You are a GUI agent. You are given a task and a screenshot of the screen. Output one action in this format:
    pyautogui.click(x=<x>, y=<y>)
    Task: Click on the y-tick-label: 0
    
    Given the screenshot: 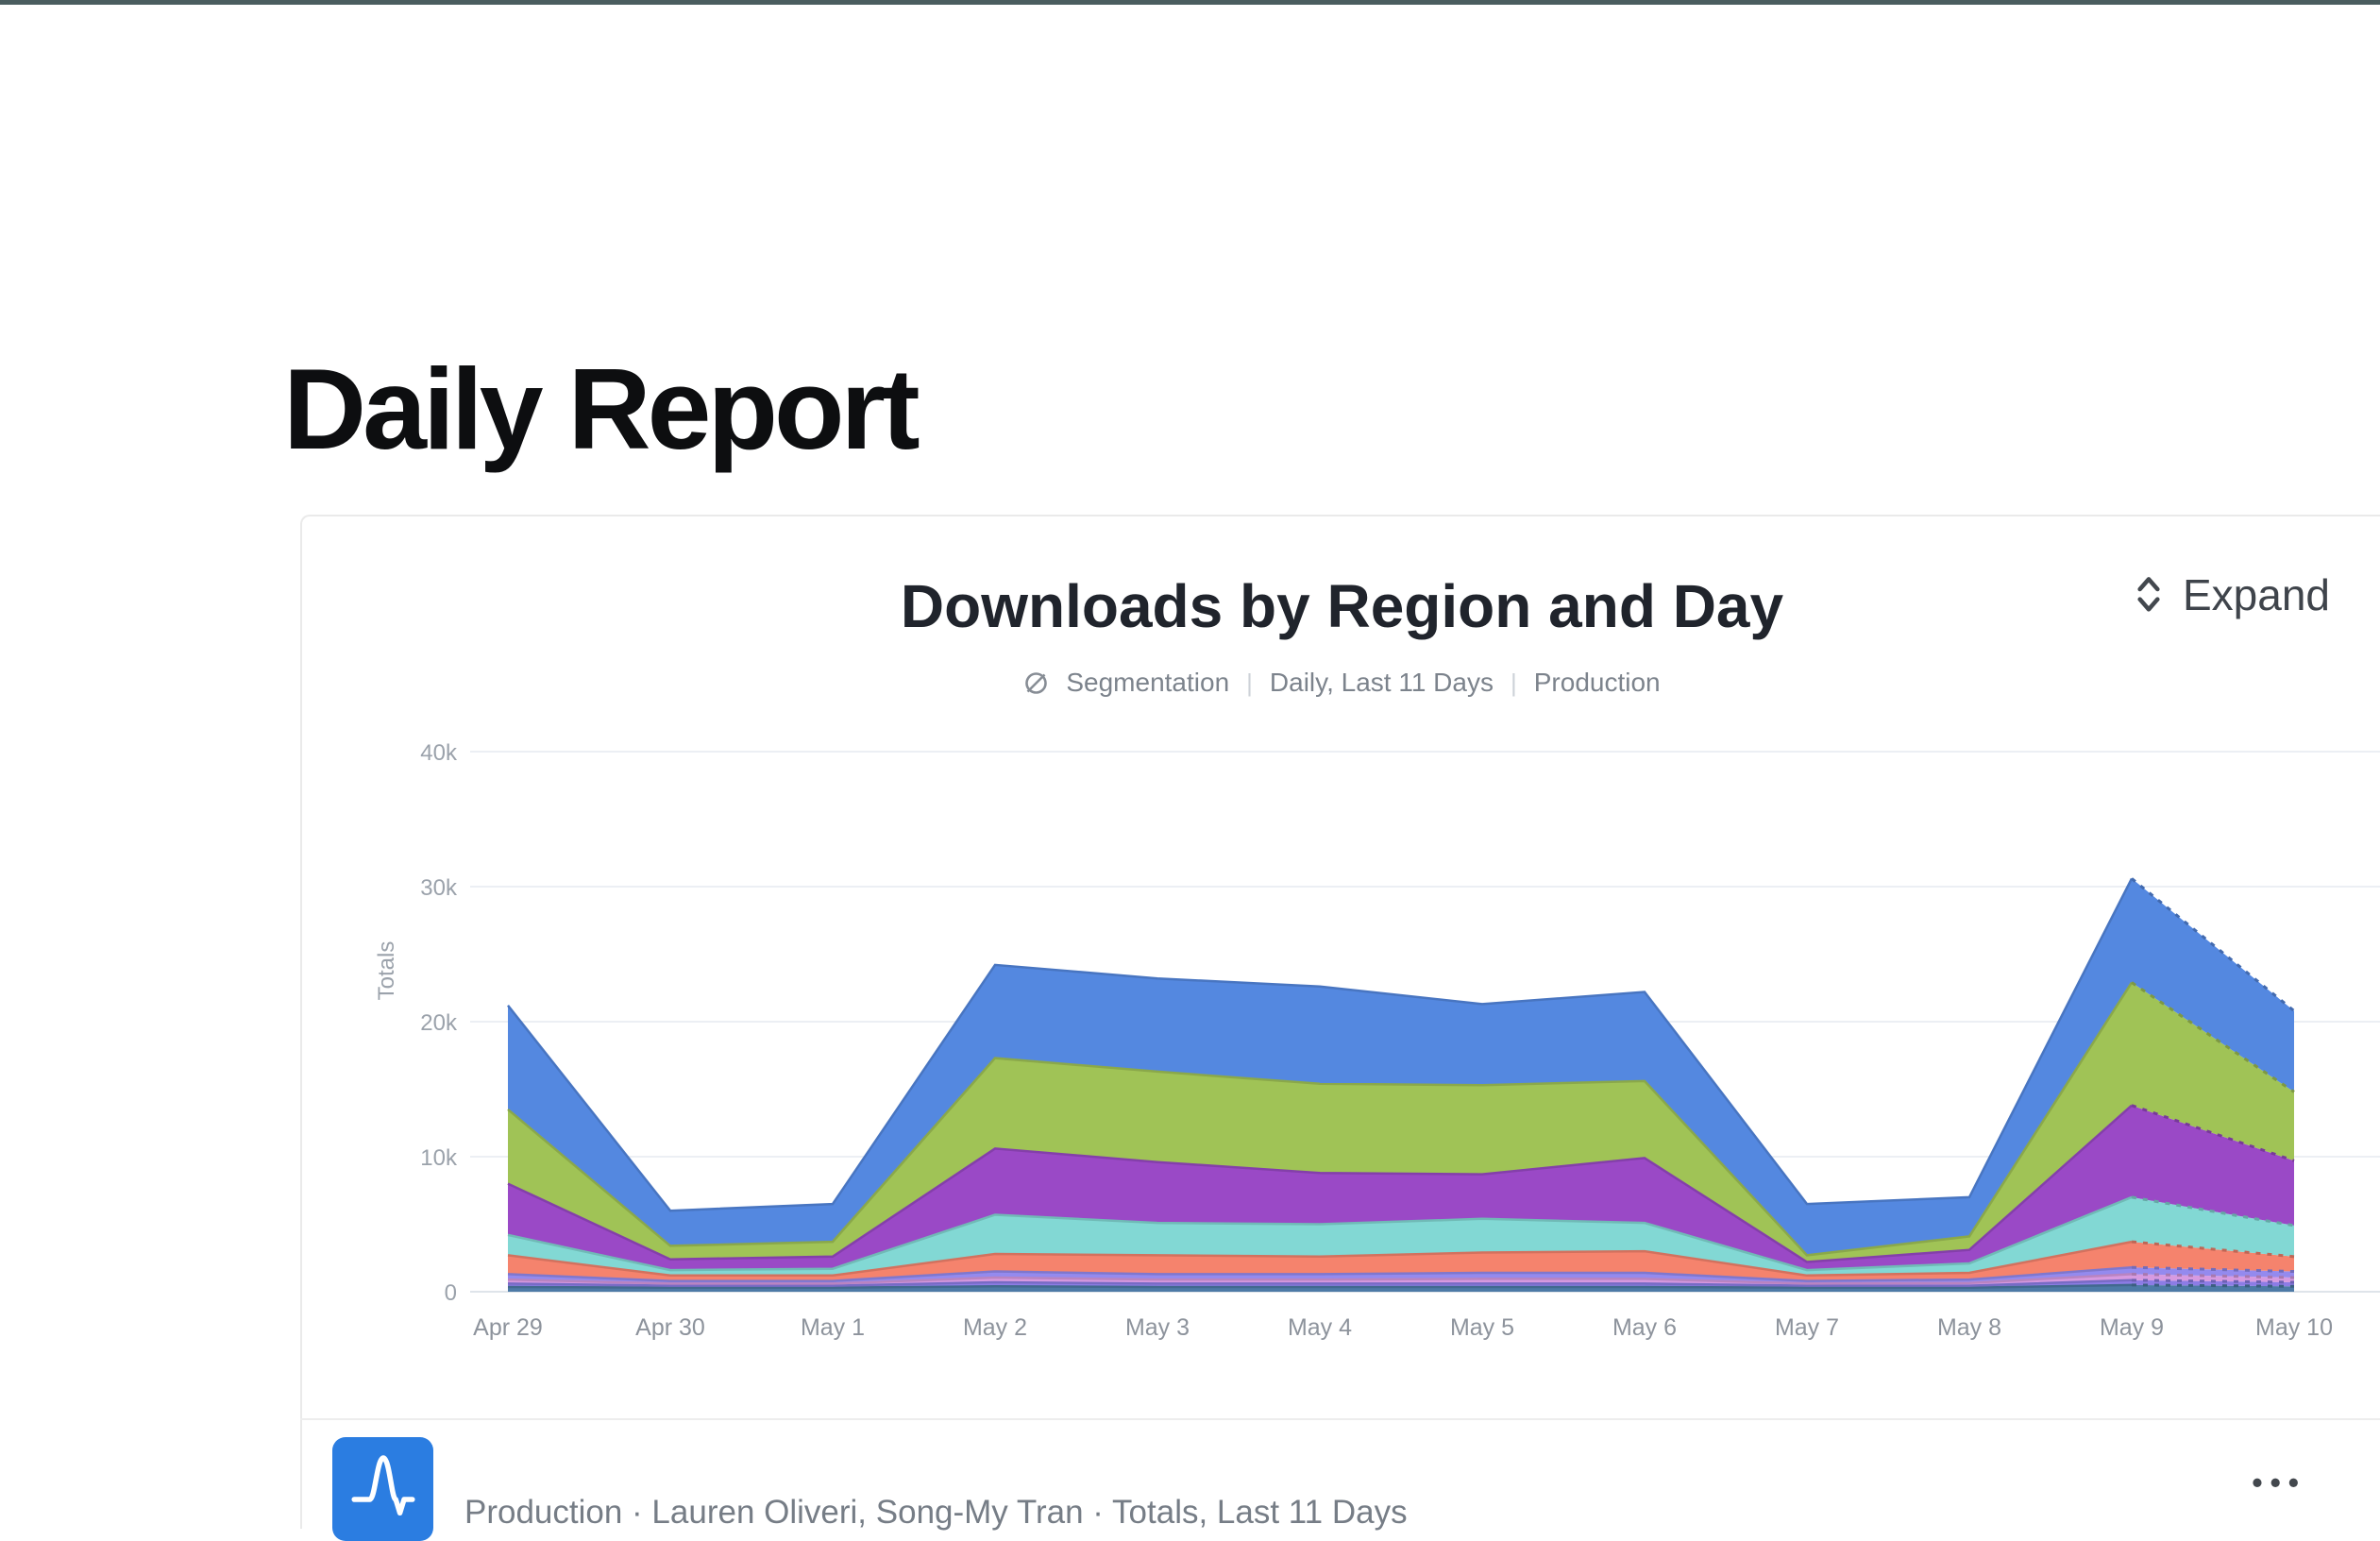 What is the action you would take?
    pyautogui.click(x=451, y=1293)
    